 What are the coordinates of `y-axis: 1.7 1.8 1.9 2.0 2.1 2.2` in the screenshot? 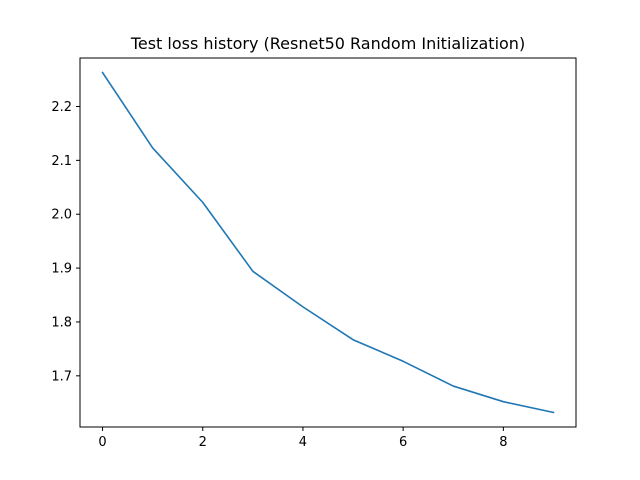 It's located at (65, 242).